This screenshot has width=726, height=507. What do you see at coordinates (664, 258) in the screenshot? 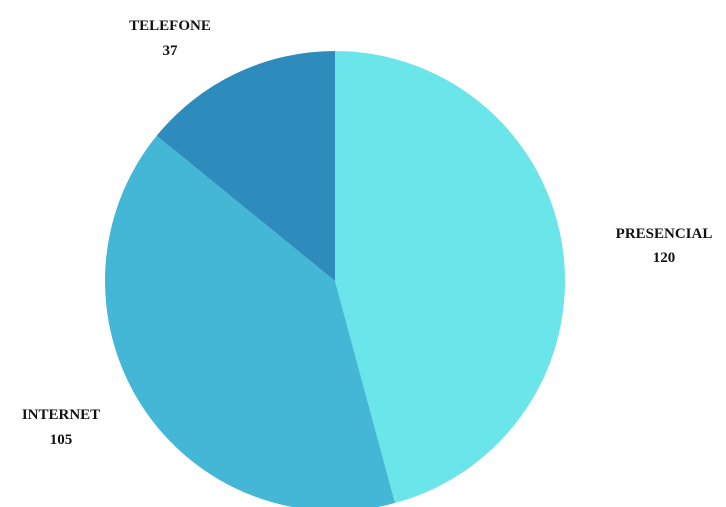
I see `slice-value-presencial: 120` at bounding box center [664, 258].